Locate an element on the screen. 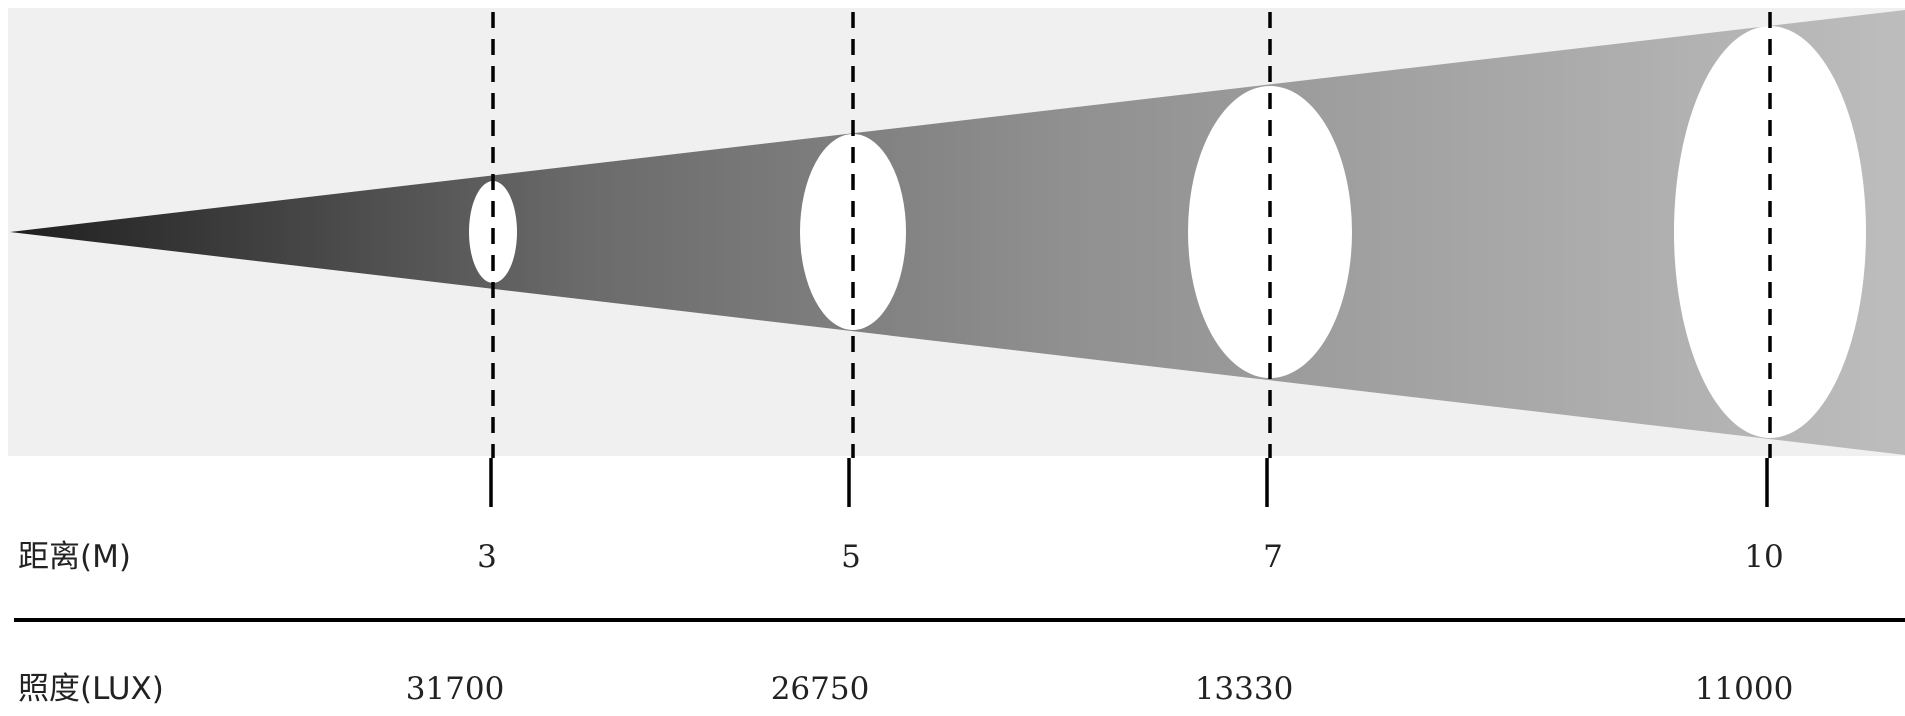 Image resolution: width=1905 pixels, height=716 pixels. illuminance-value-7m: 13330 is located at coordinates (1244, 689).